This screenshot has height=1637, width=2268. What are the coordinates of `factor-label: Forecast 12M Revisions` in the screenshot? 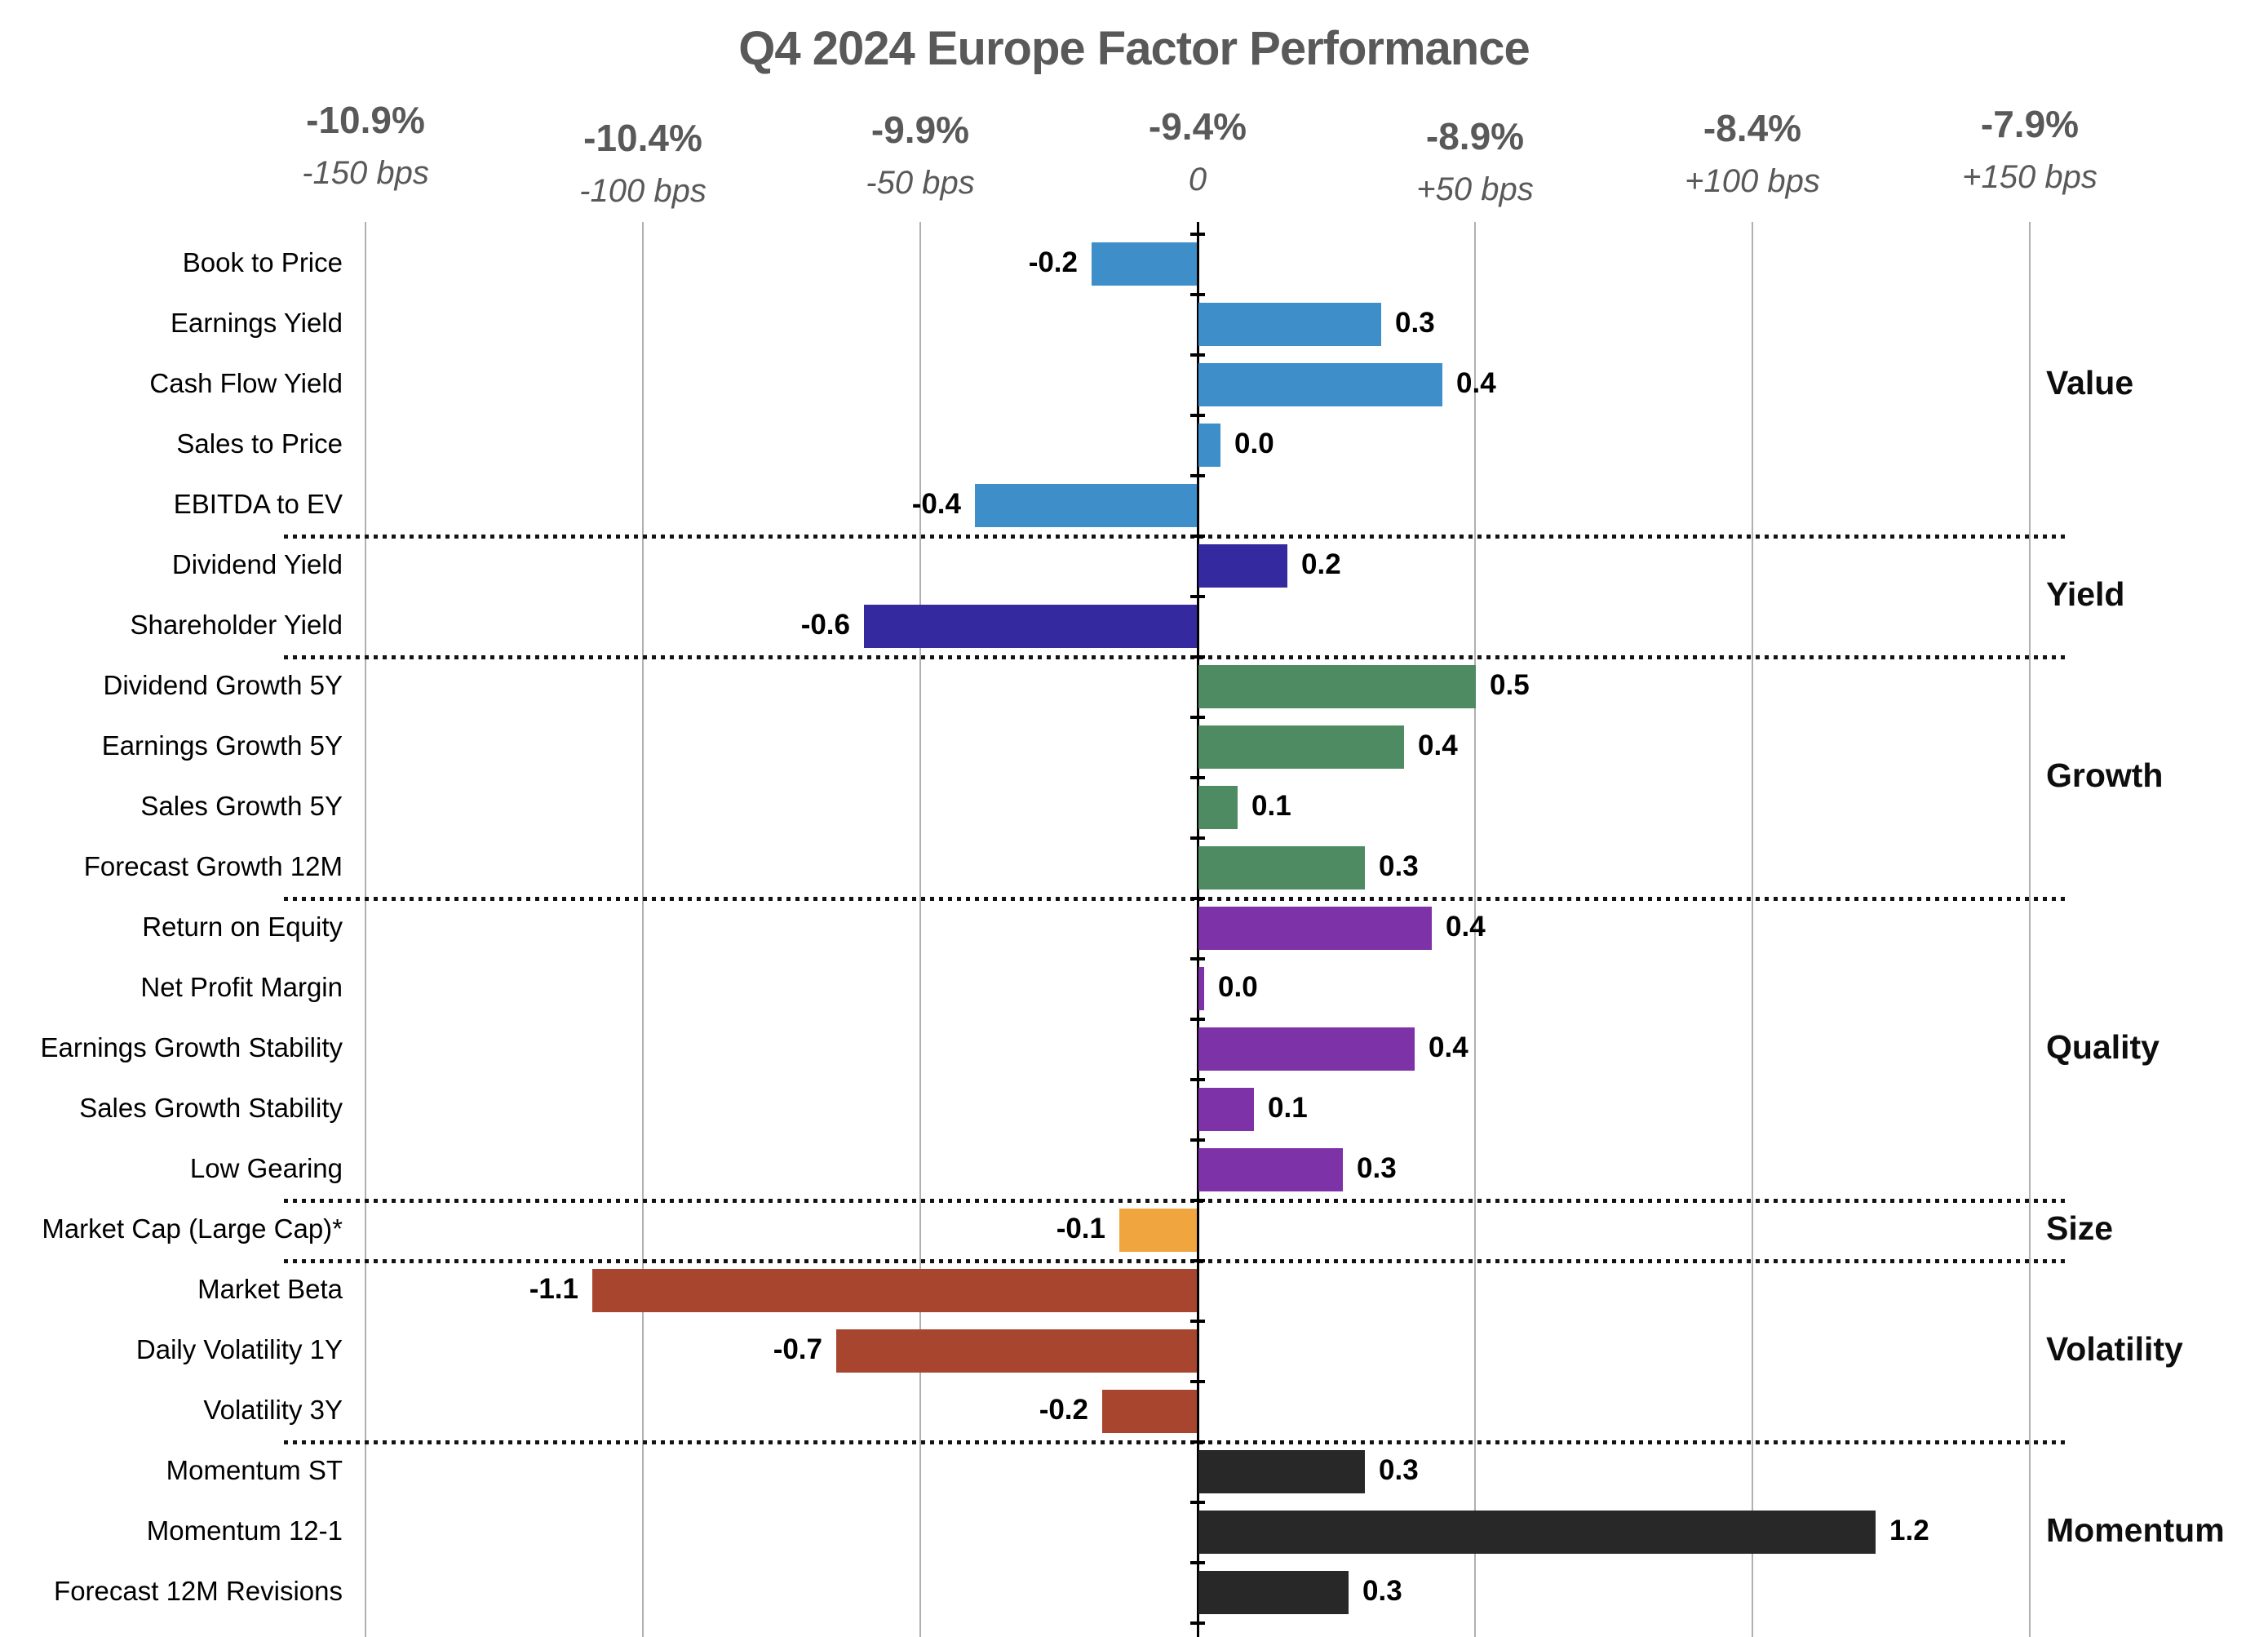 It's located at (198, 1591).